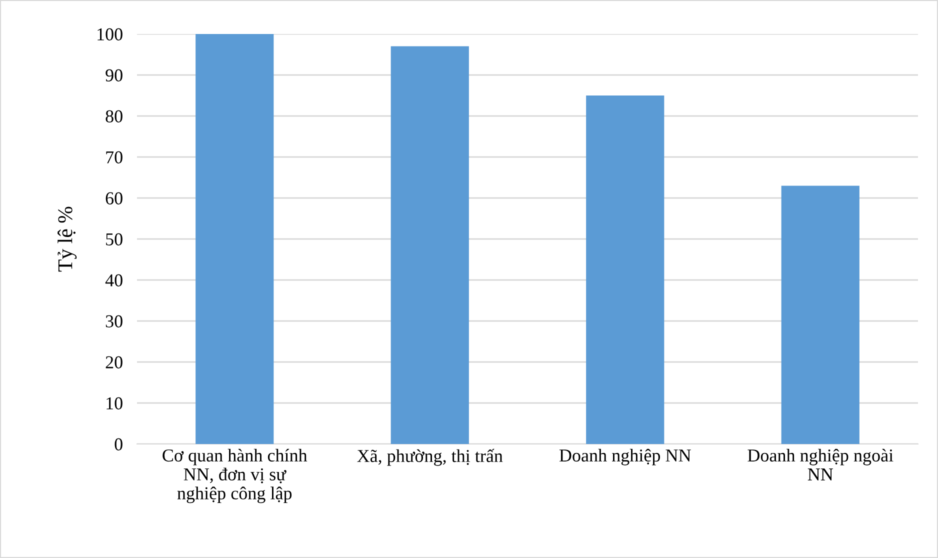 This screenshot has width=938, height=558. I want to click on x-tick-label: Doanh nghiệp NN, so click(625, 457).